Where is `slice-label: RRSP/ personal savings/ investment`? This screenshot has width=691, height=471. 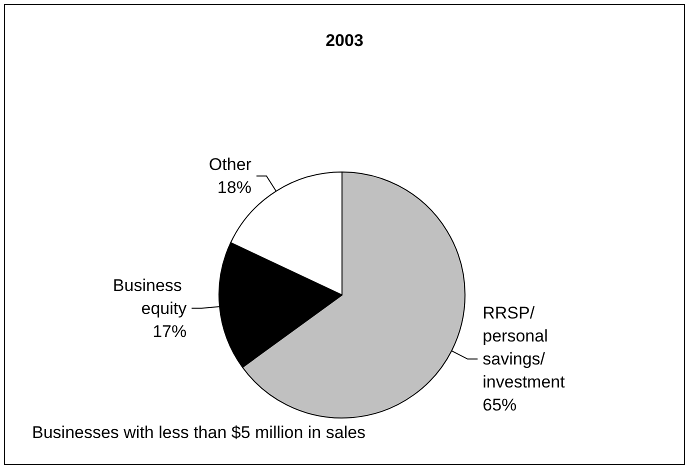 slice-label: RRSP/ personal savings/ investment is located at coordinates (524, 348).